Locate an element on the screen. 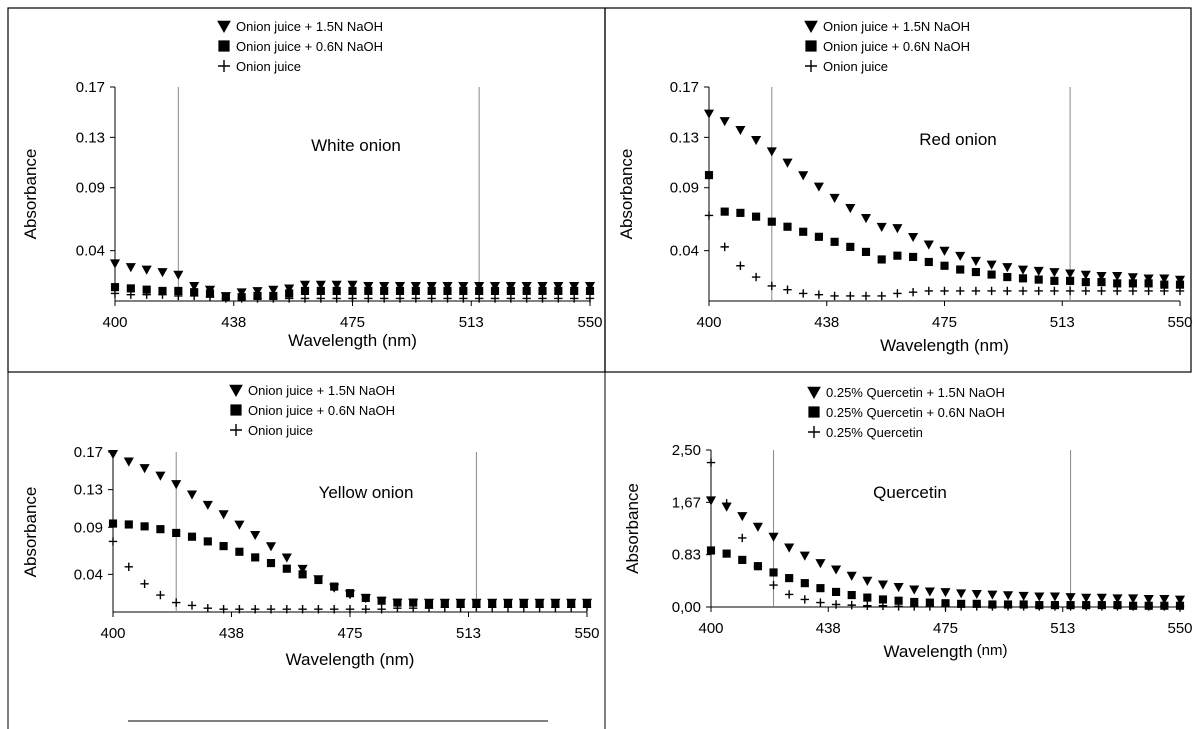 Image resolution: width=1199 pixels, height=729 pixels. y-tick-label: 0.09 is located at coordinates (90, 188).